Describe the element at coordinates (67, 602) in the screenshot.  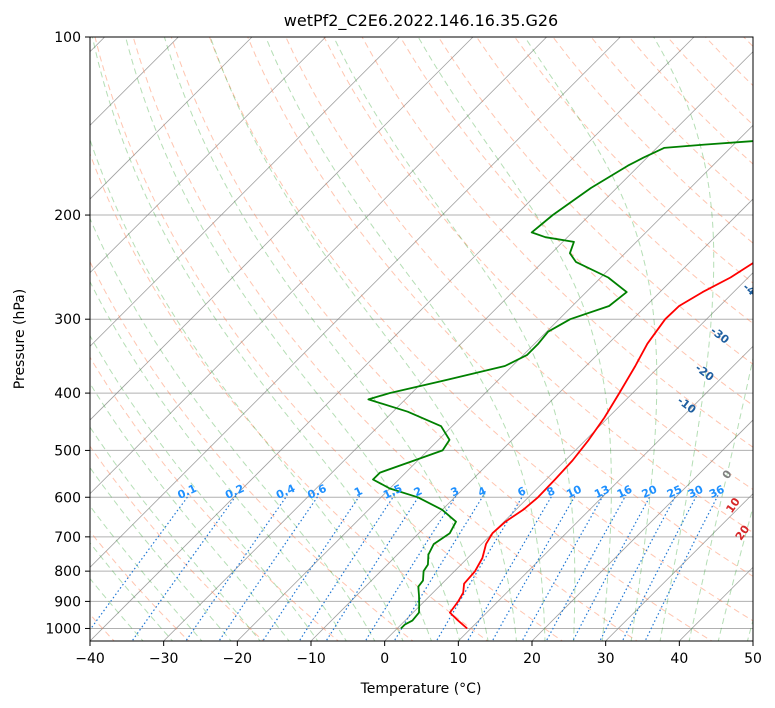
I see `y-tick-label-8: 900` at that location.